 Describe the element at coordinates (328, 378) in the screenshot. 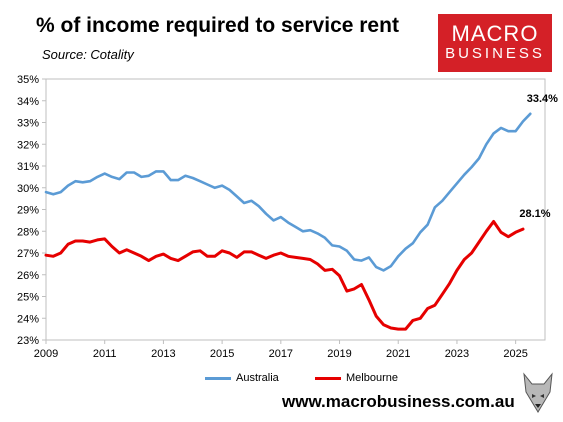

I see `legend-swatch-melbourne` at that location.